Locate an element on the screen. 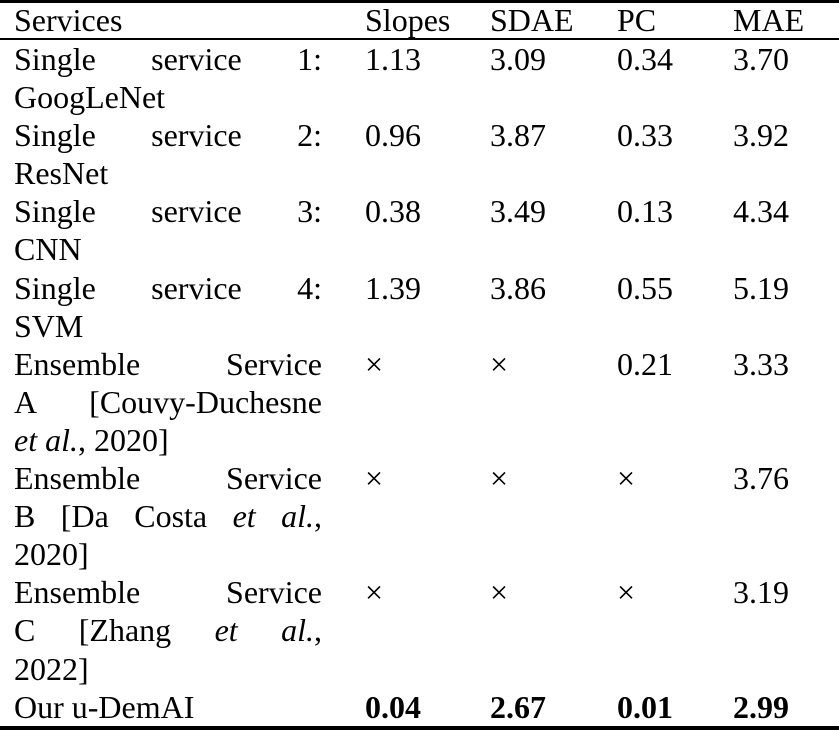 The width and height of the screenshot is (839, 731). service-cell: Single service 2: ResNet is located at coordinates (182, 154).